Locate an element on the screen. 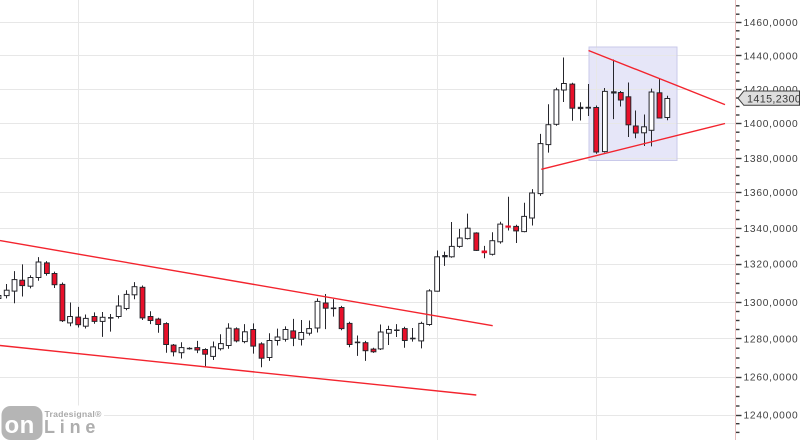 The width and height of the screenshot is (800, 440). svg-text: 1320,0000 is located at coordinates (771, 265).